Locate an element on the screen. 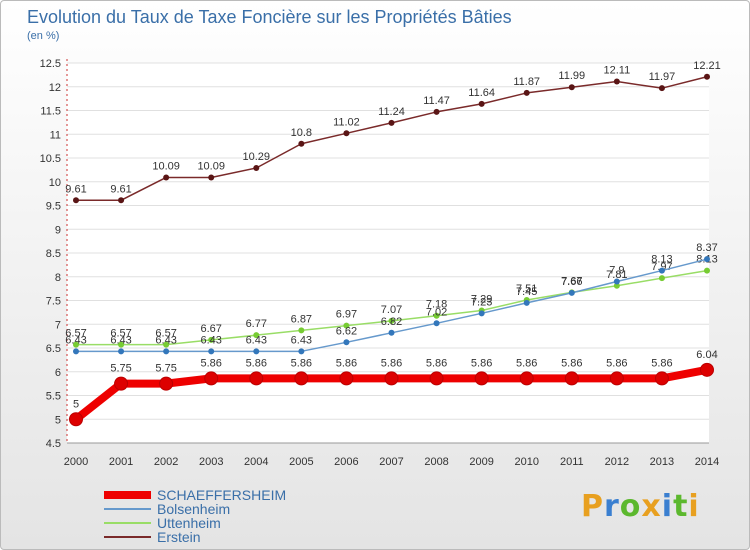 The width and height of the screenshot is (750, 550). data-label: 11.64 is located at coordinates (481, 93).